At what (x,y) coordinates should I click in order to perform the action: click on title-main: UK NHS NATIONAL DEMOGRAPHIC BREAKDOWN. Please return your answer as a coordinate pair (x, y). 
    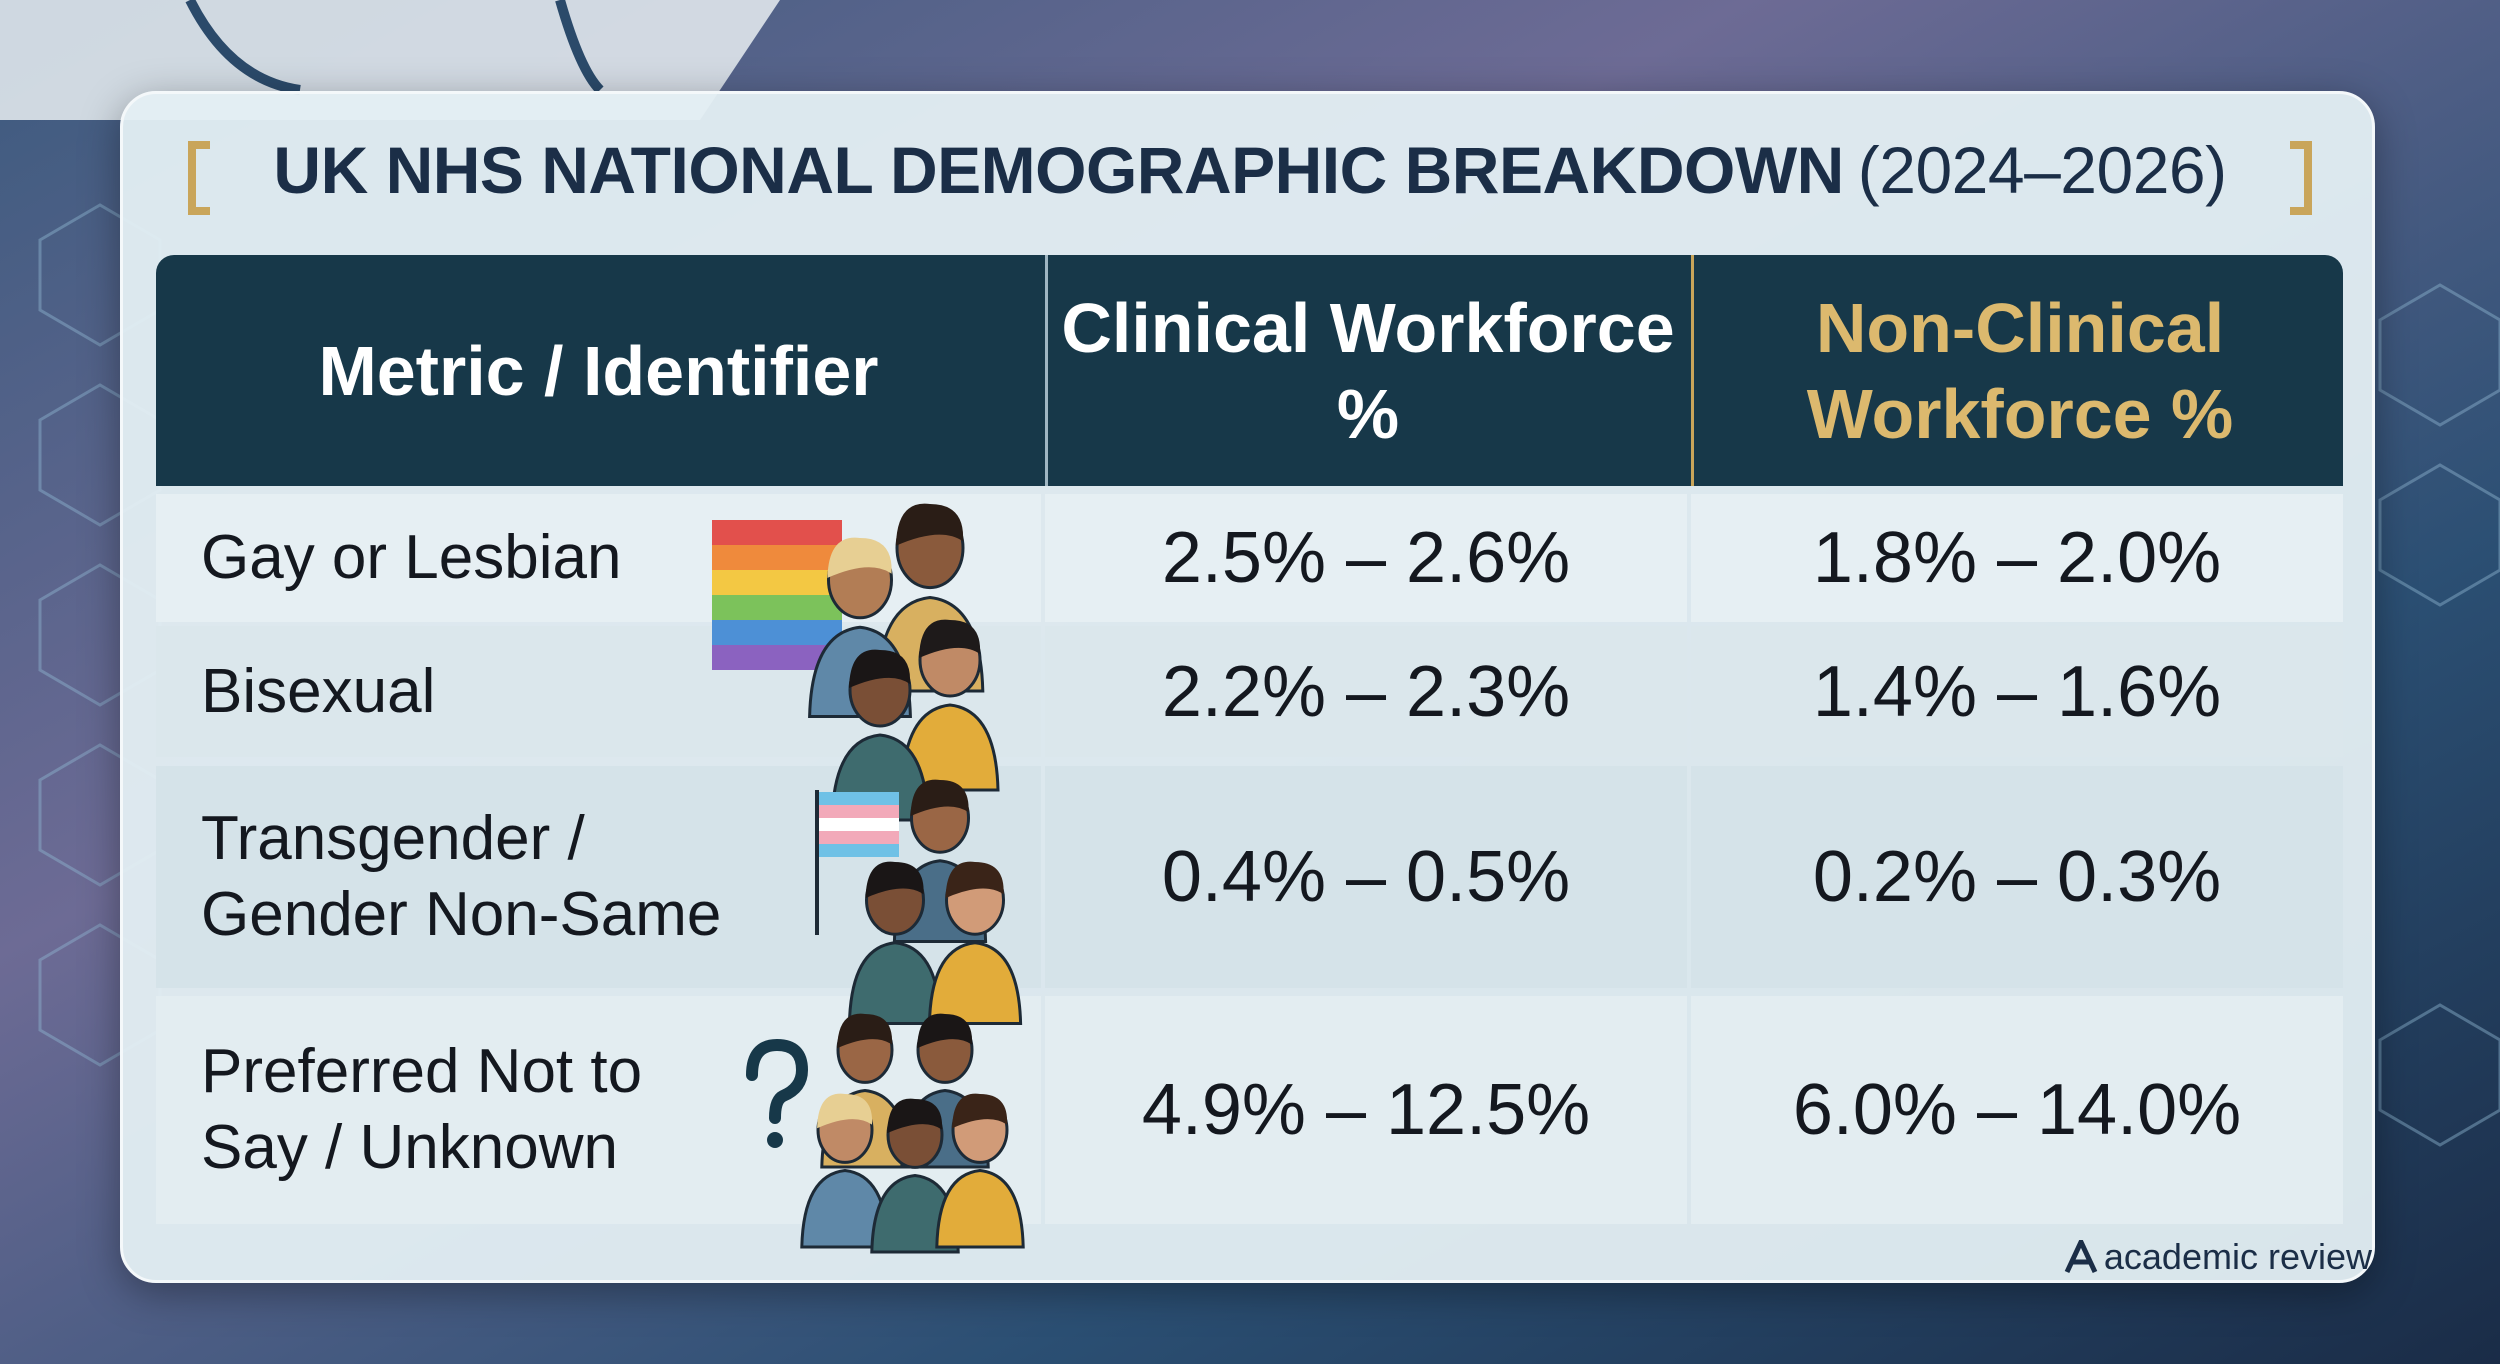
    Looking at the image, I should click on (1058, 170).